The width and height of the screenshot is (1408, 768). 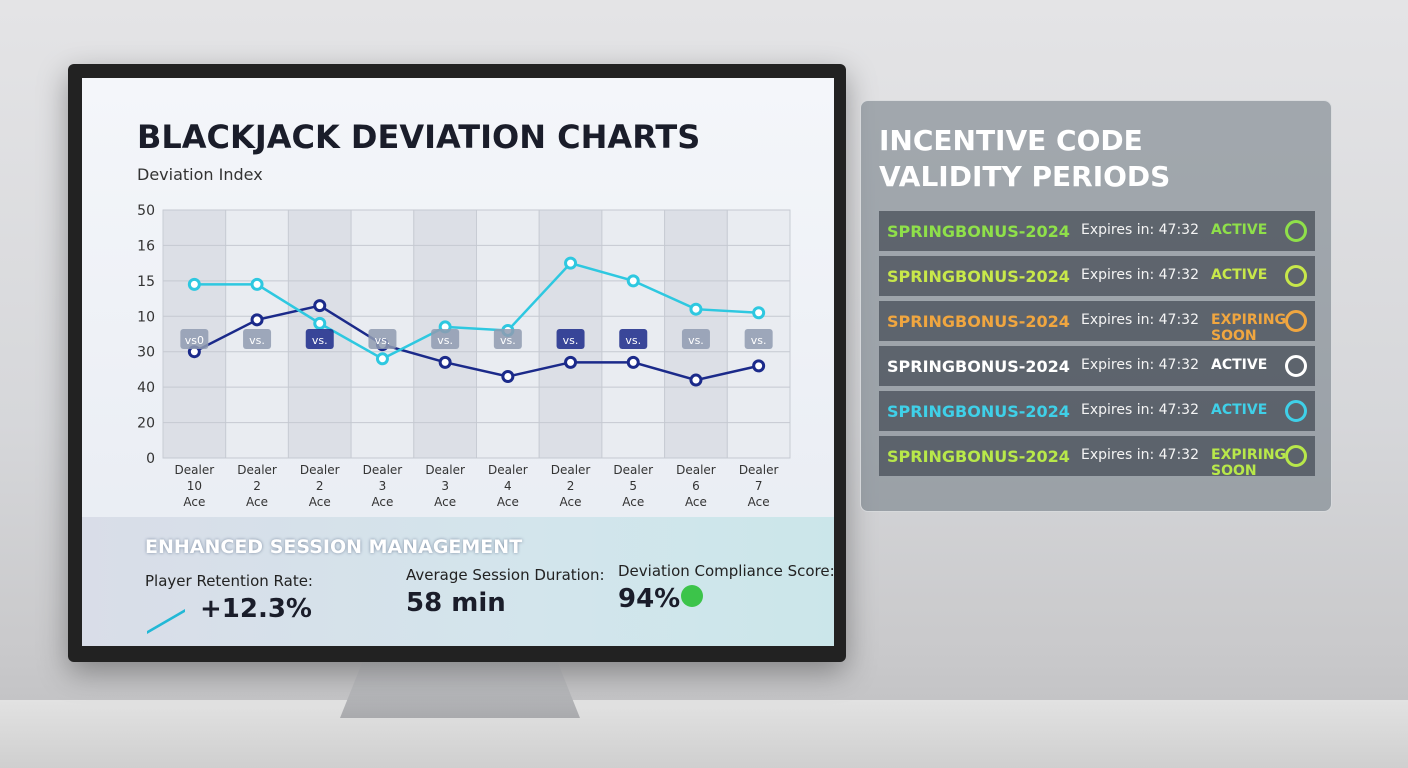 What do you see at coordinates (758, 486) in the screenshot?
I see `x-tick-label: Dealer 7 Ace` at bounding box center [758, 486].